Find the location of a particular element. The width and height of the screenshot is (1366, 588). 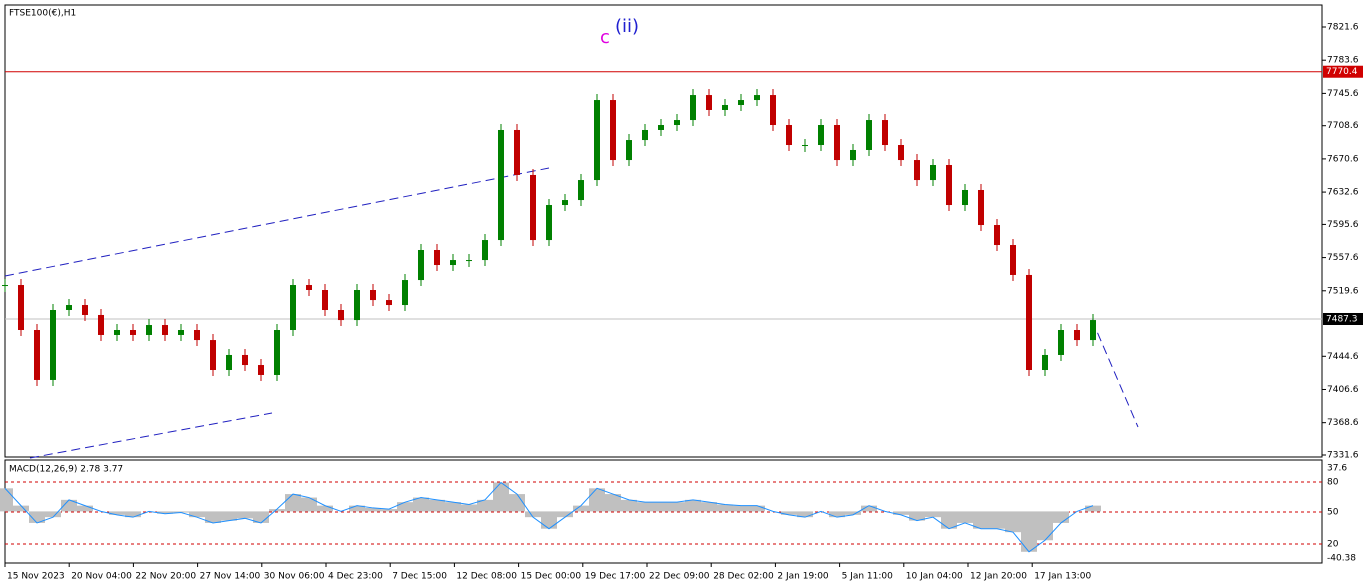

macd-level-label: 80 is located at coordinates (1333, 483).